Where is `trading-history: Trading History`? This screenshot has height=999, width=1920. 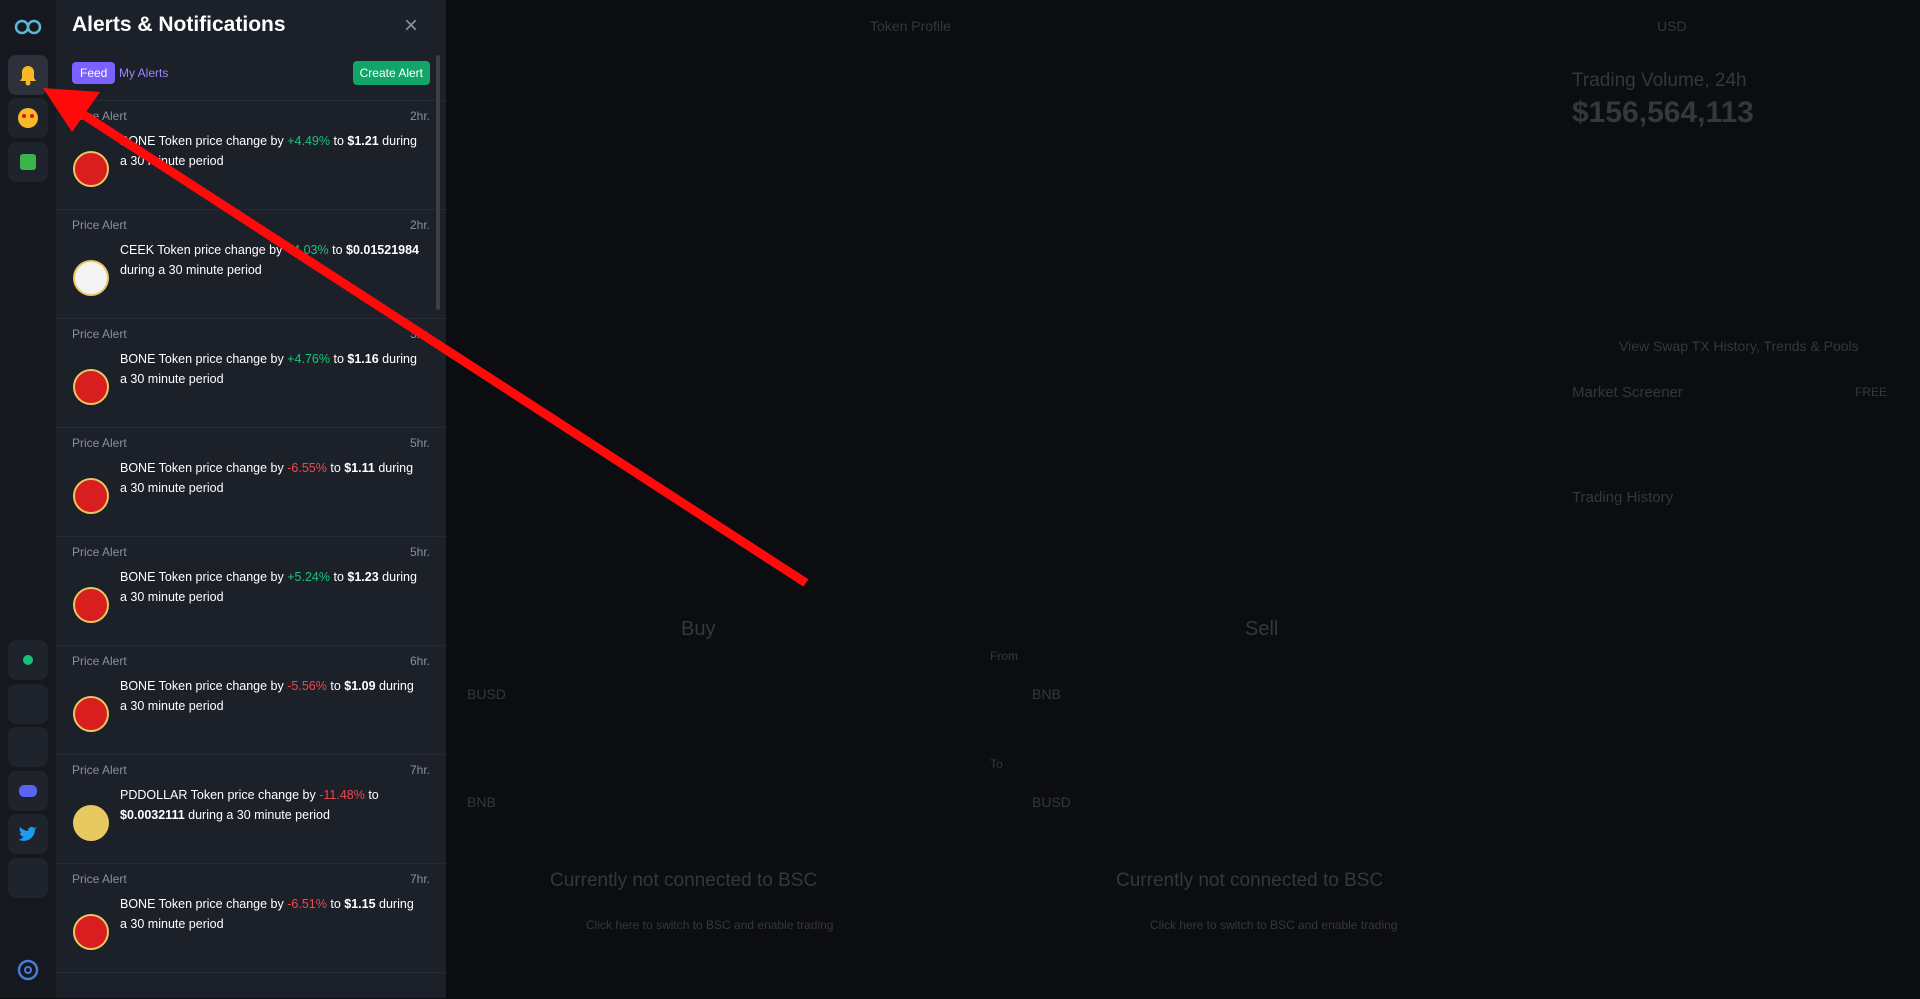 trading-history: Trading History is located at coordinates (1623, 497).